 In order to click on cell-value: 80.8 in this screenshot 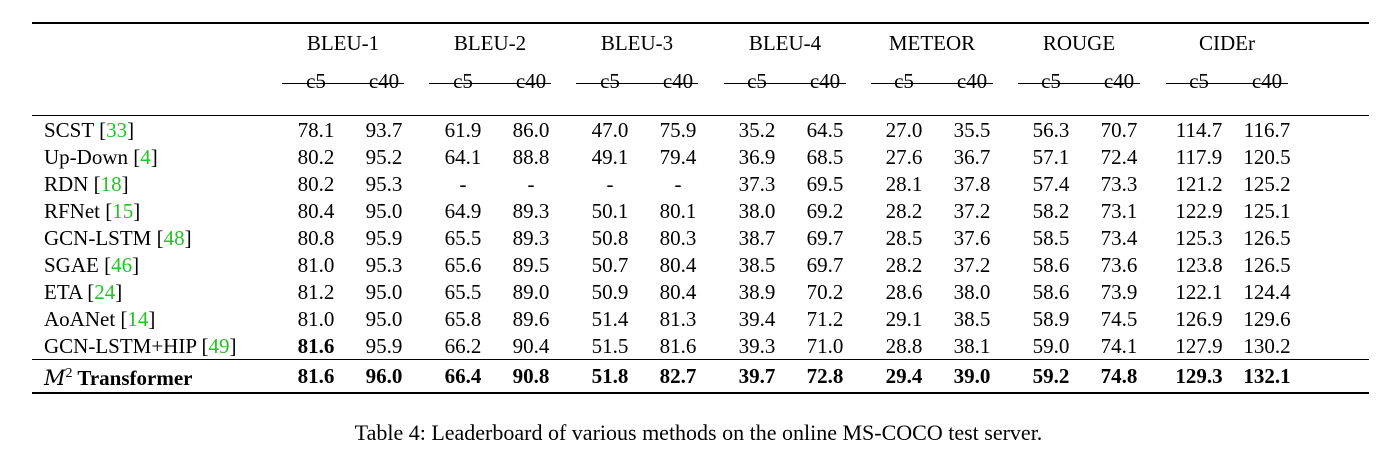, I will do `click(316, 238)`.